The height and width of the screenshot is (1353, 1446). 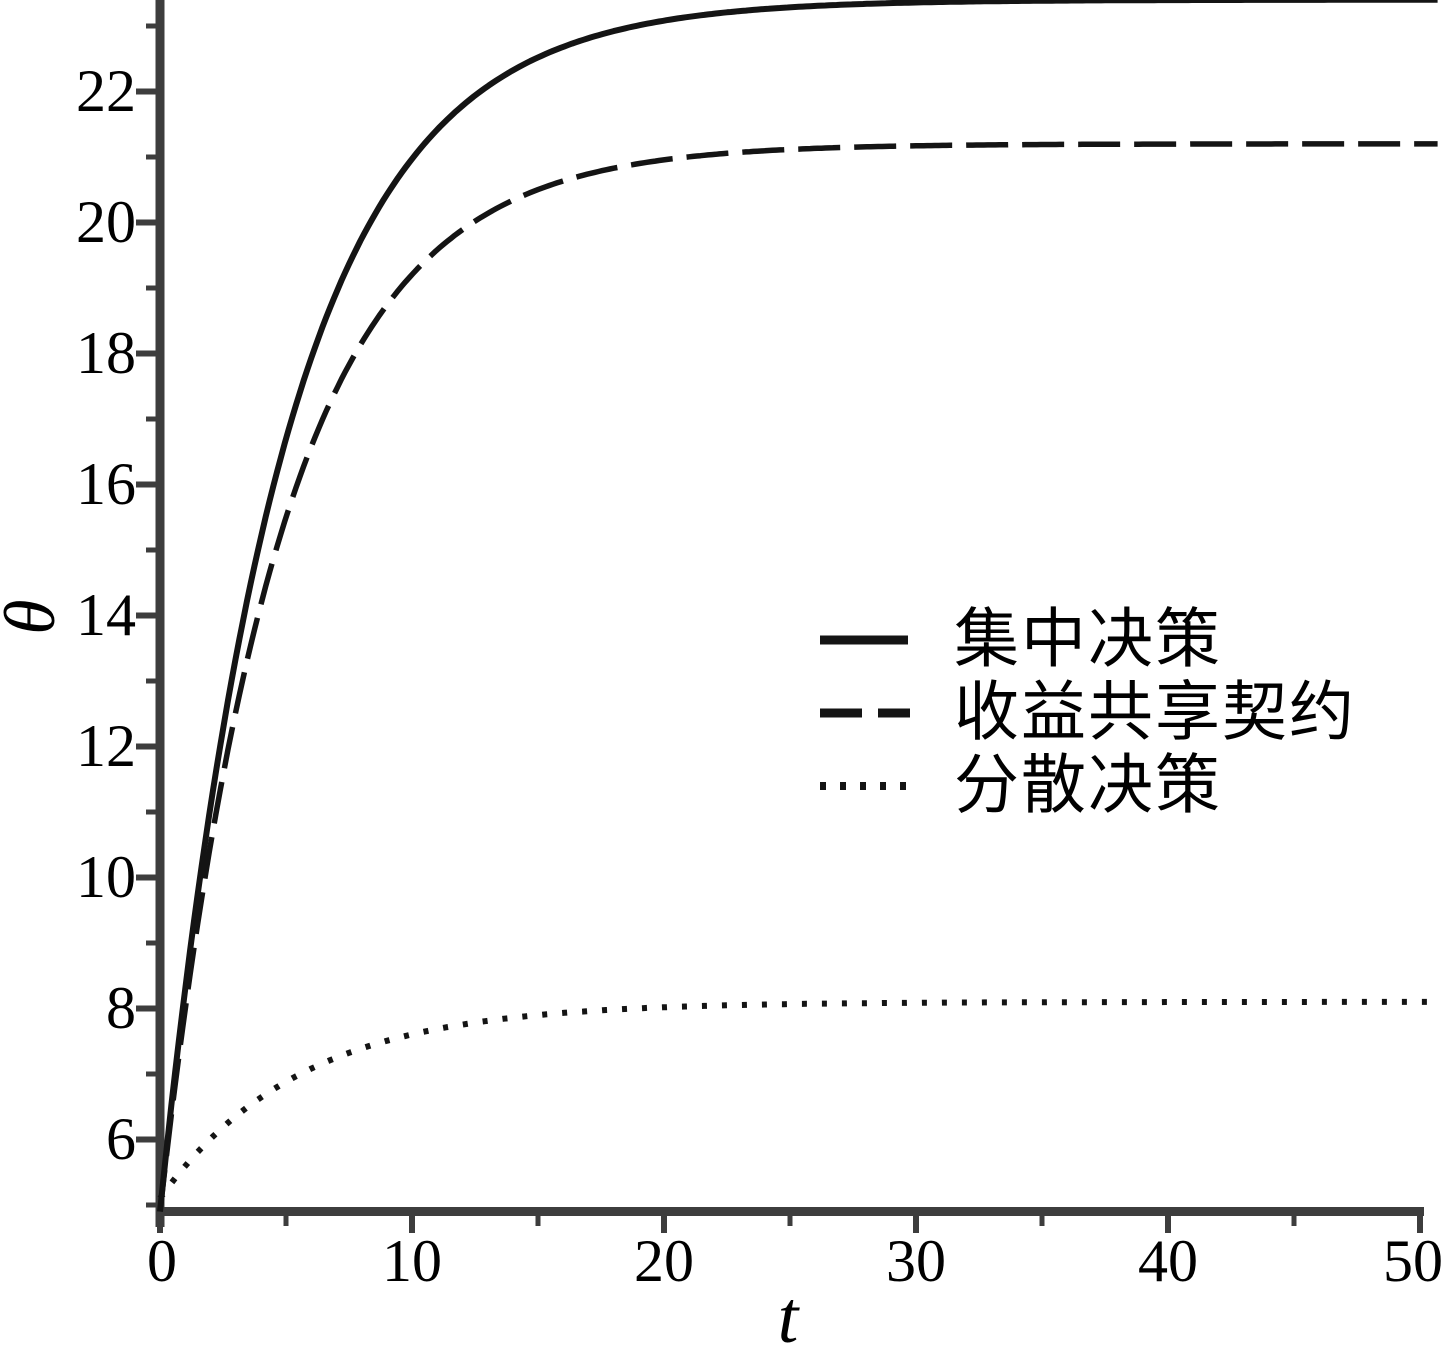 I want to click on legend-item-centralized: 集中决策, so click(x=1087, y=639).